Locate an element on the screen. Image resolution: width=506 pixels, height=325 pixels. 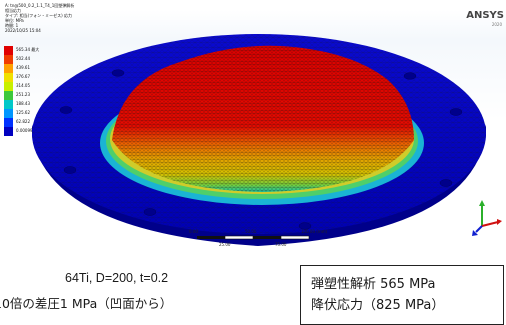
scale-label: 0.00 is located at coordinates (193, 231).